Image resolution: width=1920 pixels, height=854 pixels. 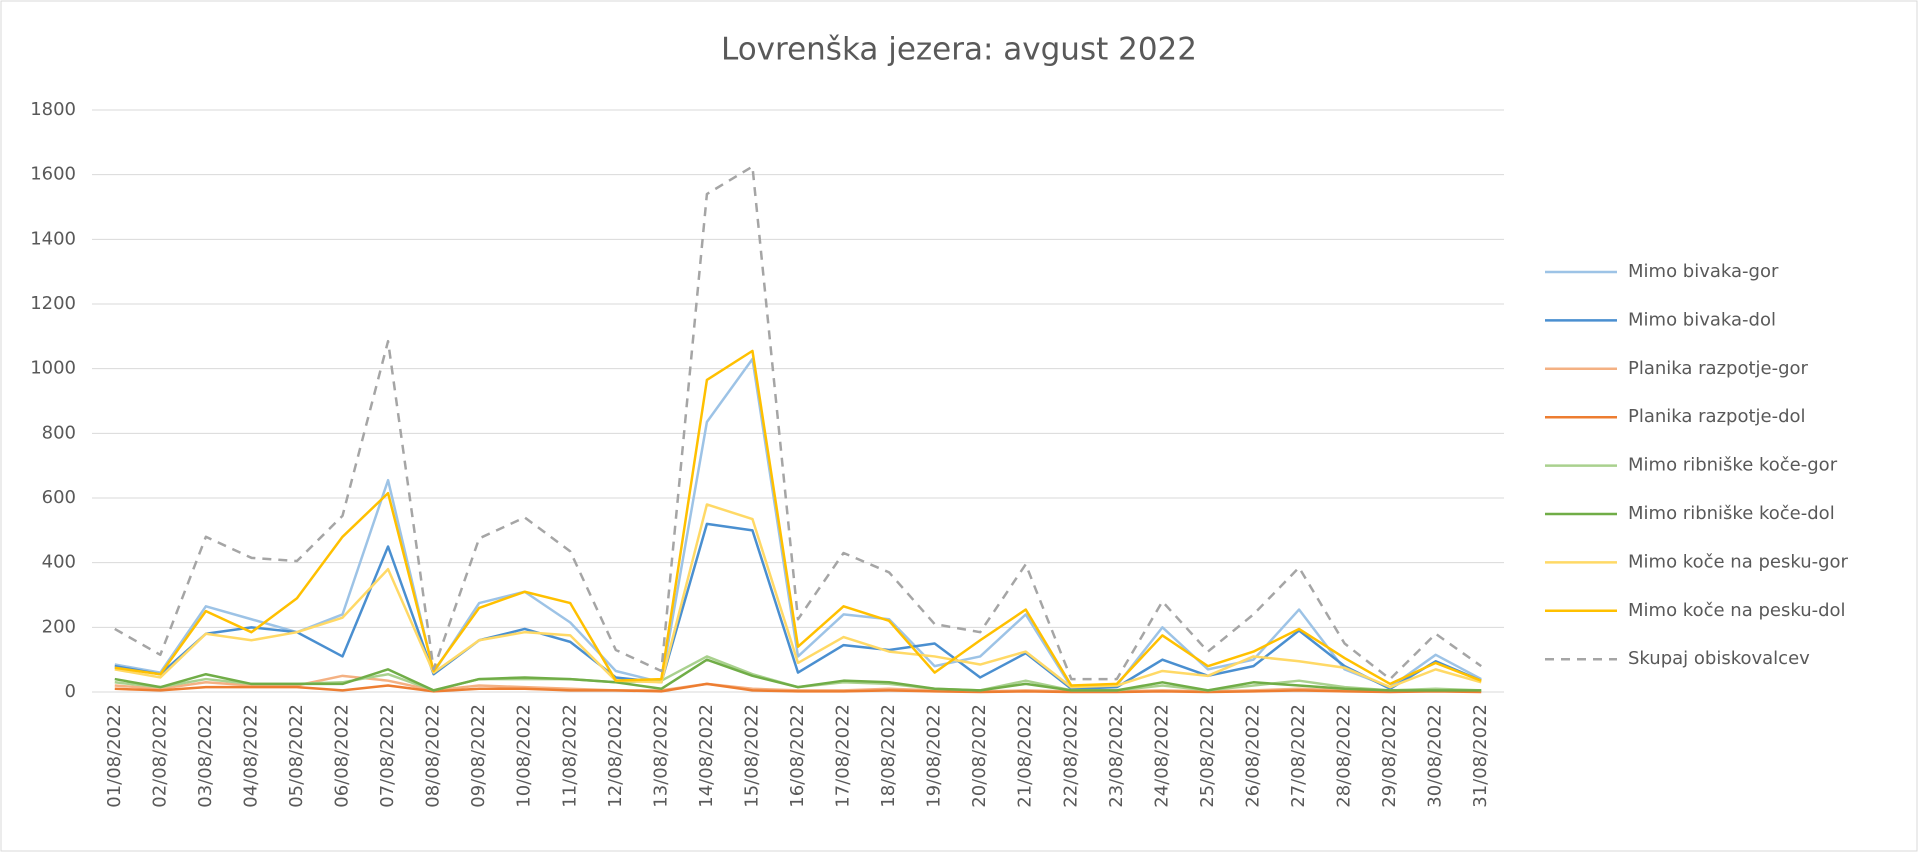 I want to click on y-tick-label: 600, so click(x=59, y=497).